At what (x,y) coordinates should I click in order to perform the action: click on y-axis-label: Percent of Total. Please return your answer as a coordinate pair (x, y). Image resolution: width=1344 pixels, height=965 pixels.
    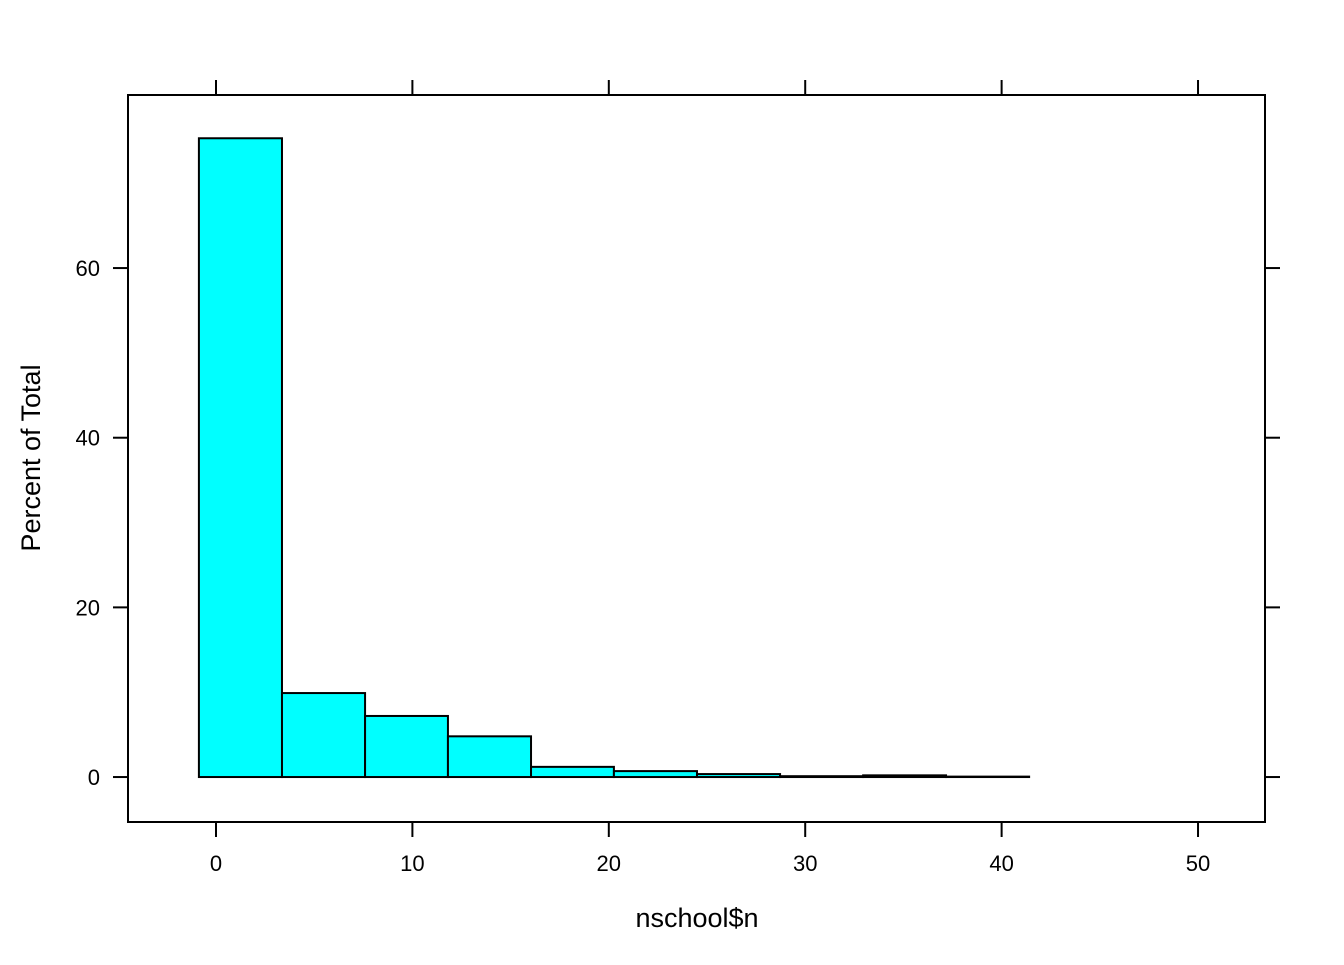
    Looking at the image, I should click on (31, 457).